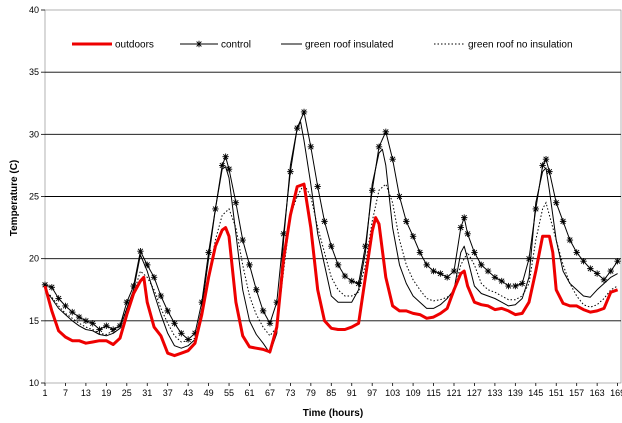 The height and width of the screenshot is (423, 622). I want to click on x-tick-label: 133, so click(494, 393).